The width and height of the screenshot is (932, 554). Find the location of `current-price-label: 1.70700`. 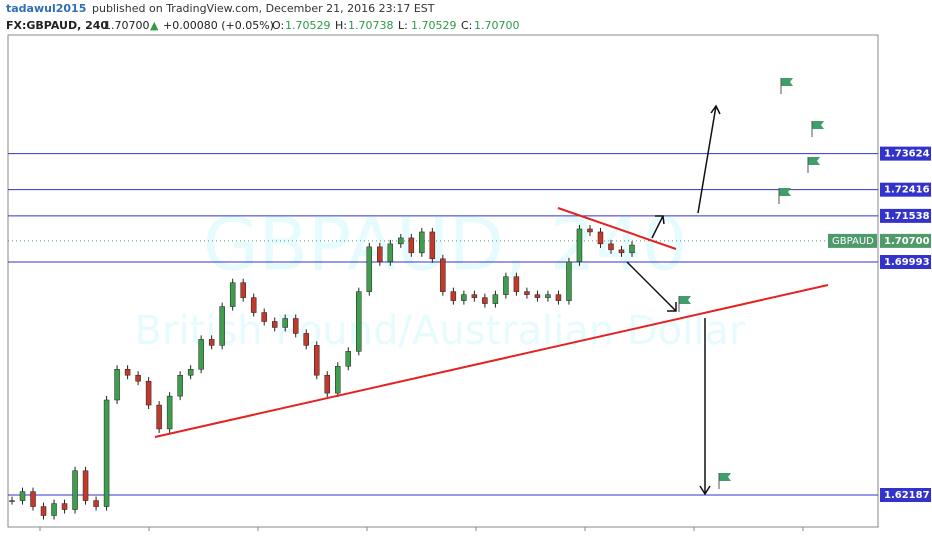

current-price-label: 1.70700 is located at coordinates (907, 241).